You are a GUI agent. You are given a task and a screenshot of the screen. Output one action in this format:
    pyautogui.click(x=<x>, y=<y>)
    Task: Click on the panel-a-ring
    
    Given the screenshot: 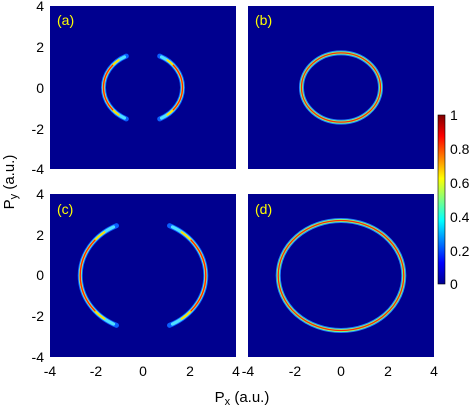 What is the action you would take?
    pyautogui.click(x=143, y=87)
    